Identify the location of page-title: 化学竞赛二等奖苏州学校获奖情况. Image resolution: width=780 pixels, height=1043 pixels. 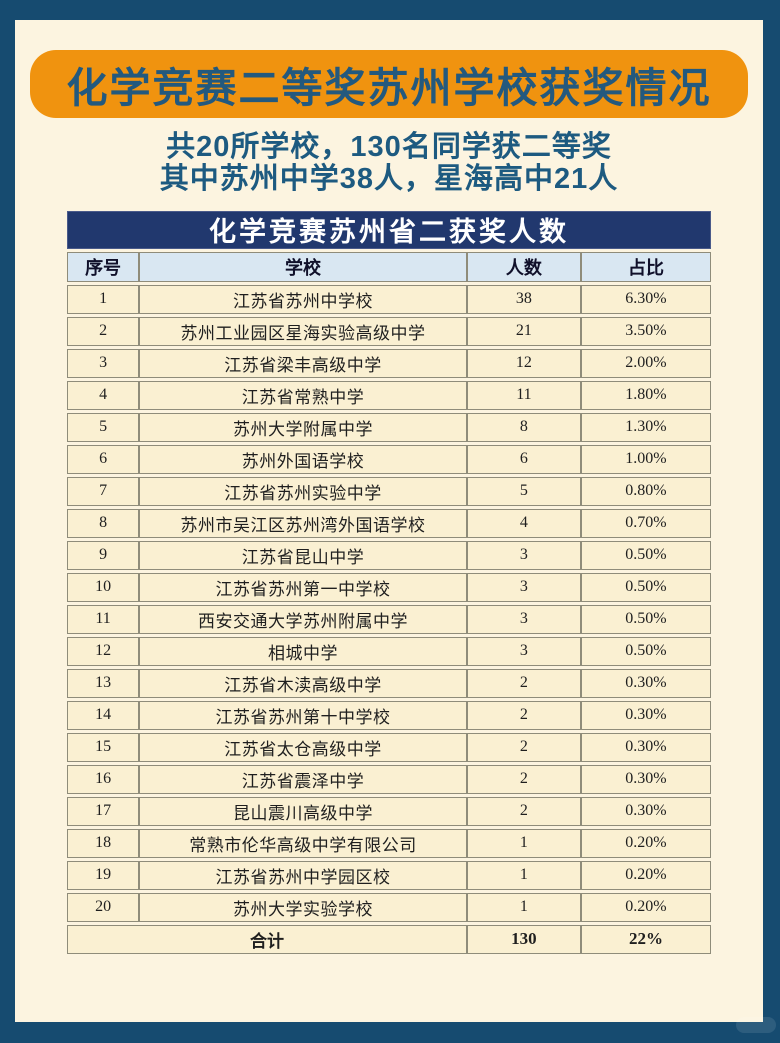
(389, 88).